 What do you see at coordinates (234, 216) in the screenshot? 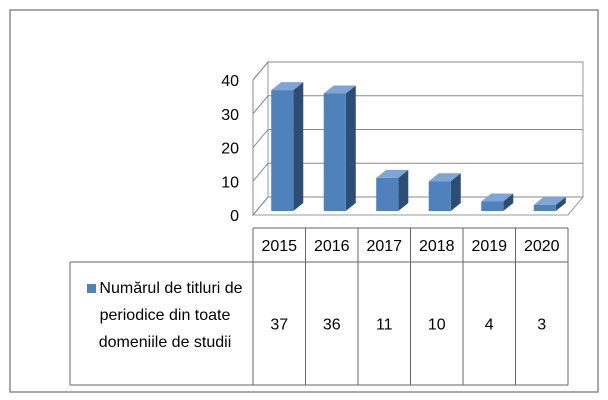
I see `y-tick-label: 0` at bounding box center [234, 216].